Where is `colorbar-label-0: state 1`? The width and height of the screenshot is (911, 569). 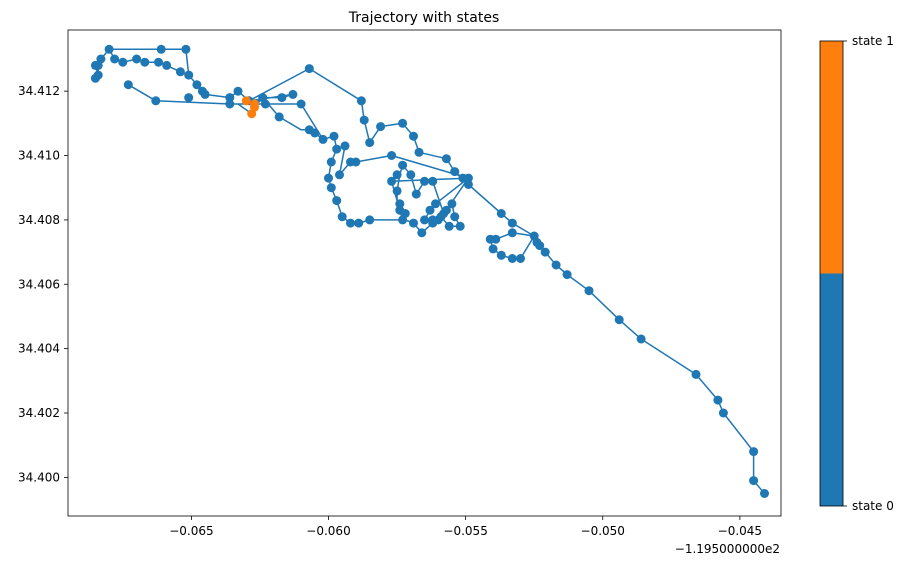 colorbar-label-0: state 1 is located at coordinates (873, 41).